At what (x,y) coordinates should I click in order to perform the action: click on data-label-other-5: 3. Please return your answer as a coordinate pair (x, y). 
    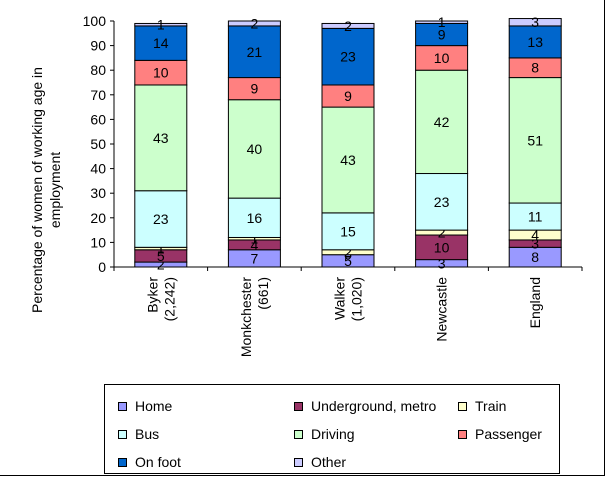
    Looking at the image, I should click on (535, 22).